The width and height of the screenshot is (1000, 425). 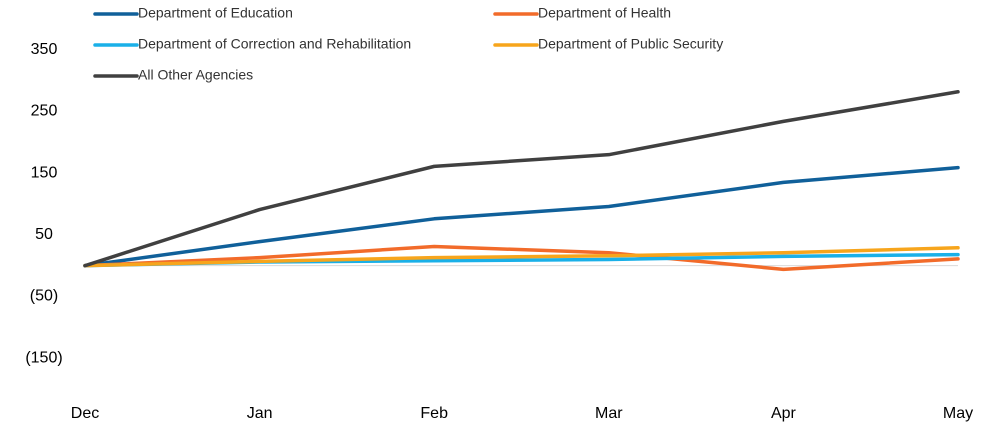 I want to click on y-tick-label: 350, so click(x=44, y=49).